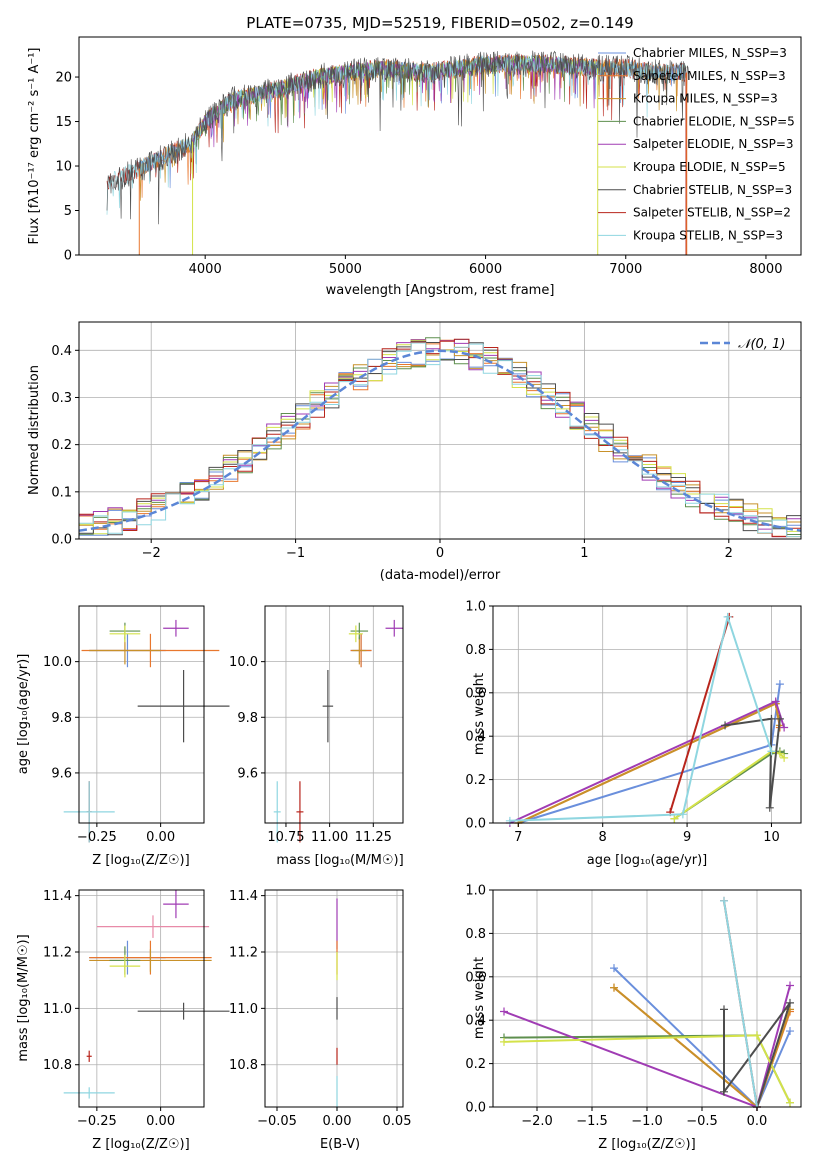 The width and height of the screenshot is (819, 1170). Describe the element at coordinates (396, 134) in the screenshot. I see `model-kroupa-stelib` at that location.